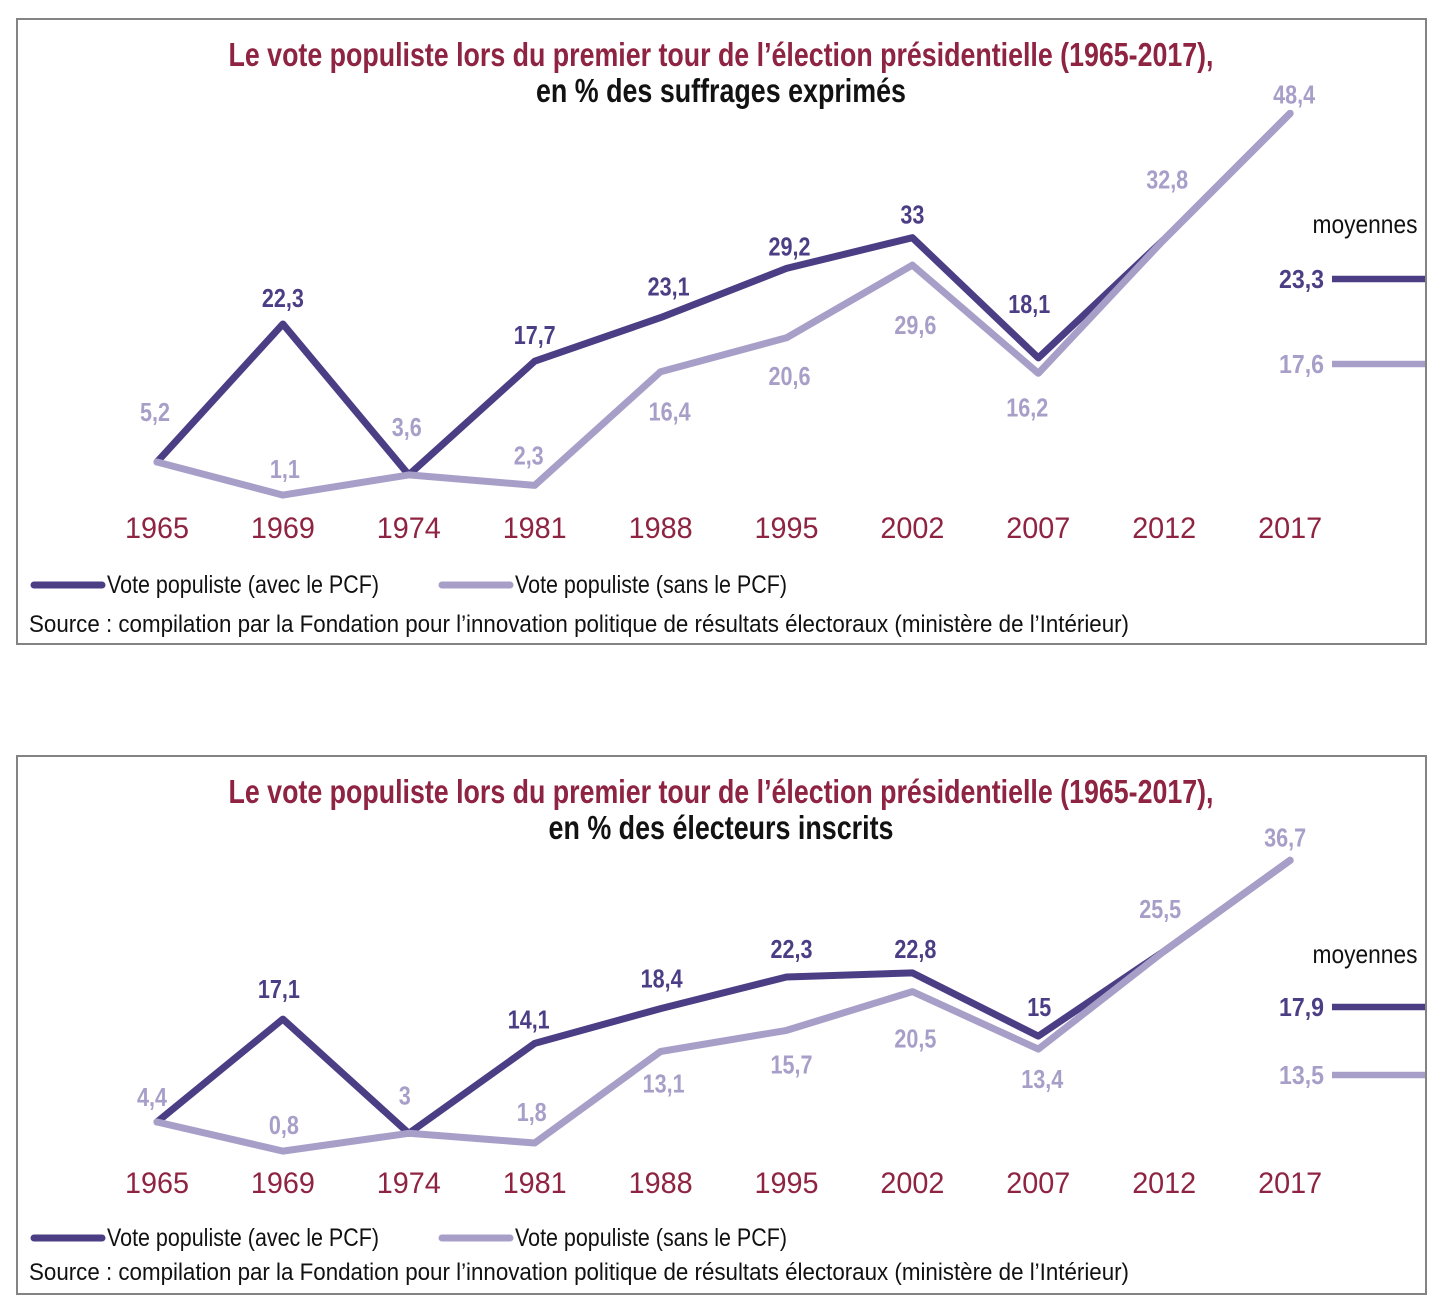 The height and width of the screenshot is (1307, 1453). Describe the element at coordinates (529, 1019) in the screenshot. I see `data-label-avec-pcf-1981: 14,1` at that location.